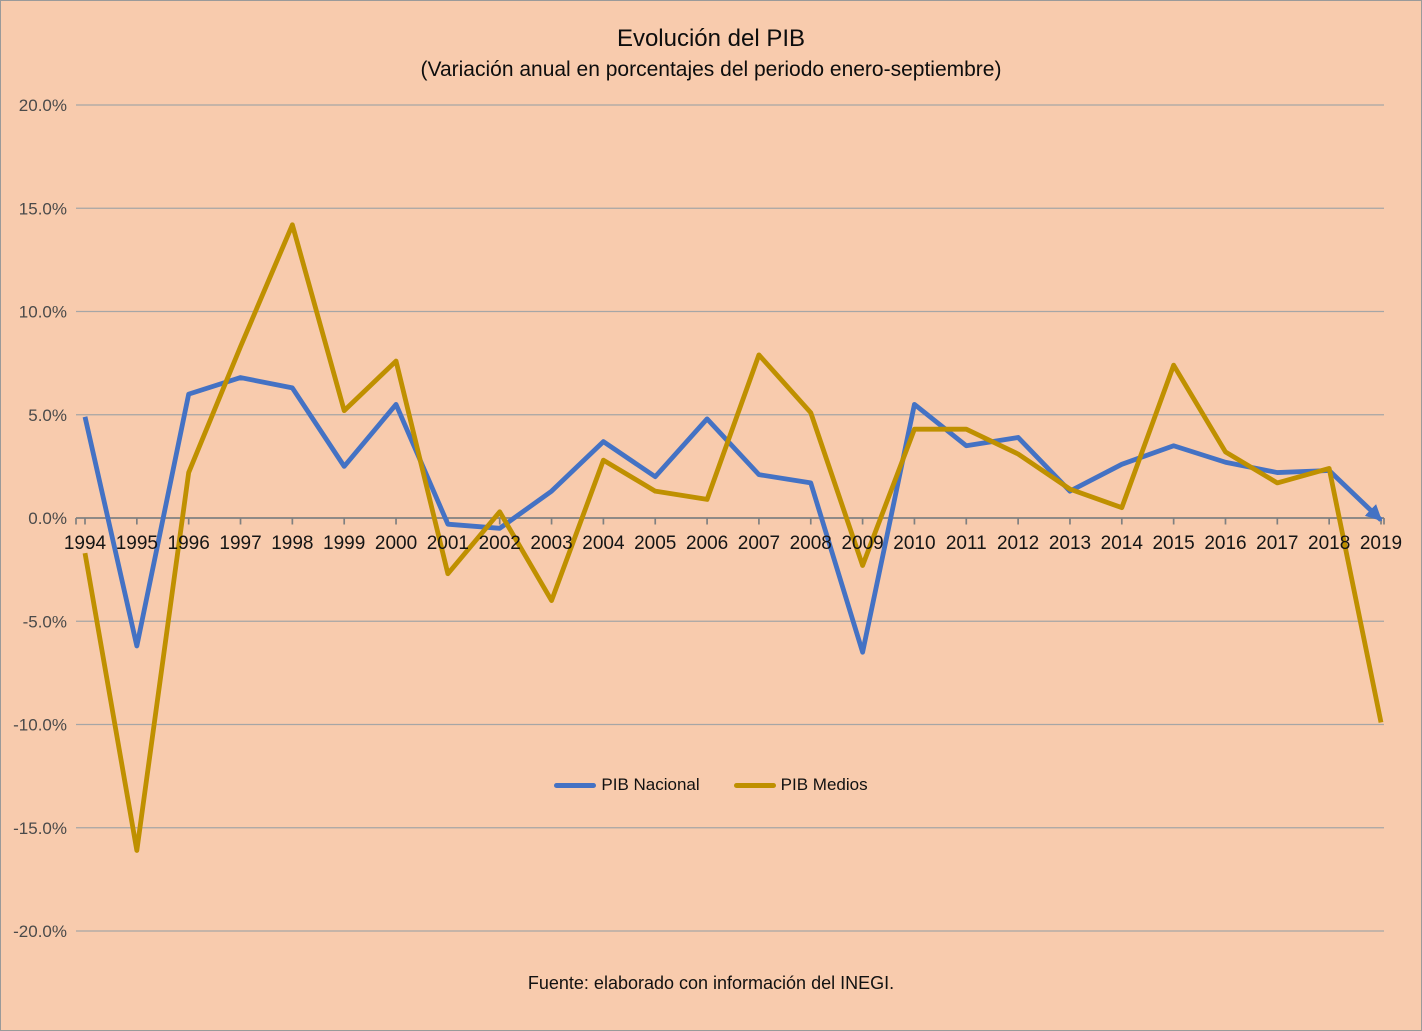 This screenshot has height=1031, width=1422. Describe the element at coordinates (711, 38) in the screenshot. I see `chart-title: Evolución del PIB` at that location.